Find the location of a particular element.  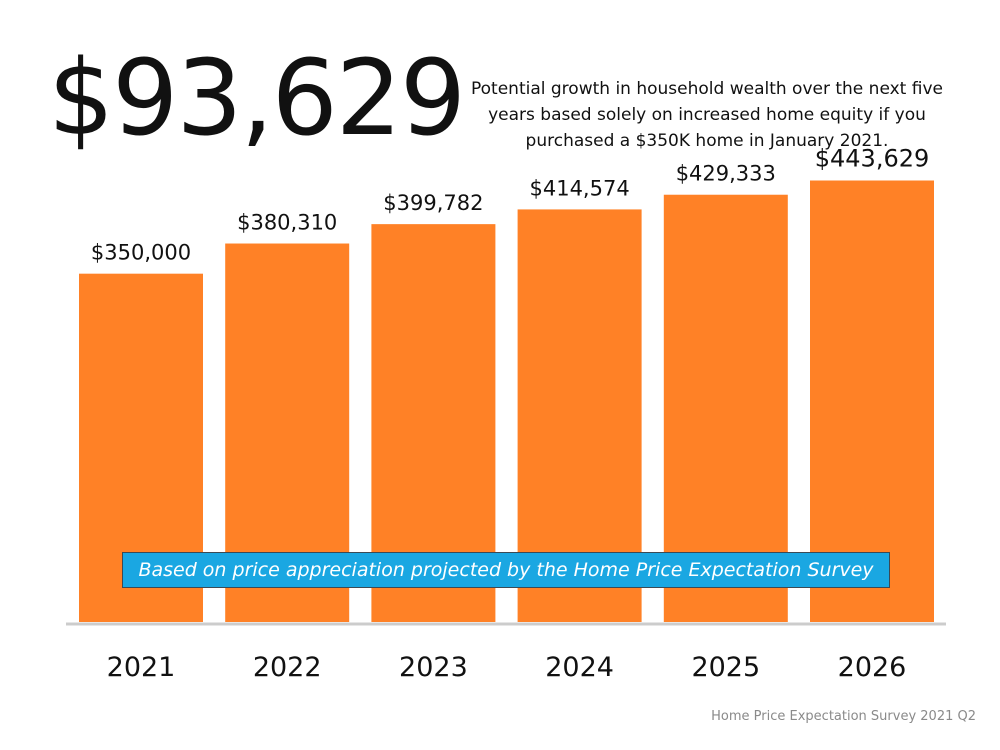

x-tick-label-2026: 2026 is located at coordinates (872, 667).